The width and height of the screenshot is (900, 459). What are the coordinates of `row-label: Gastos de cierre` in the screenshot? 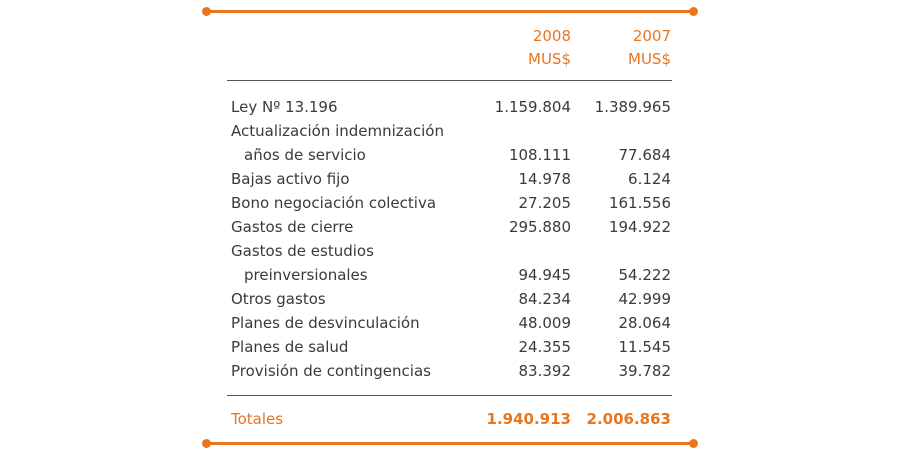 It's located at (292, 227).